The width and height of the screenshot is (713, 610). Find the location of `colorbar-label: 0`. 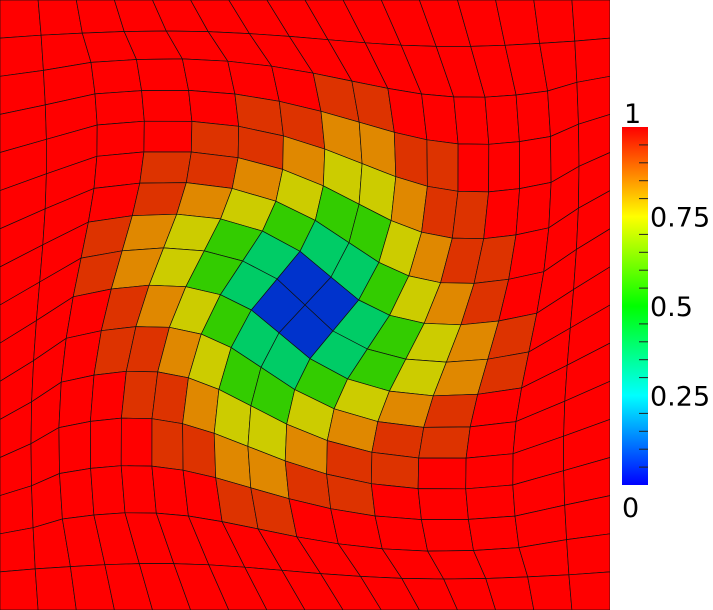

colorbar-label: 0 is located at coordinates (630, 508).